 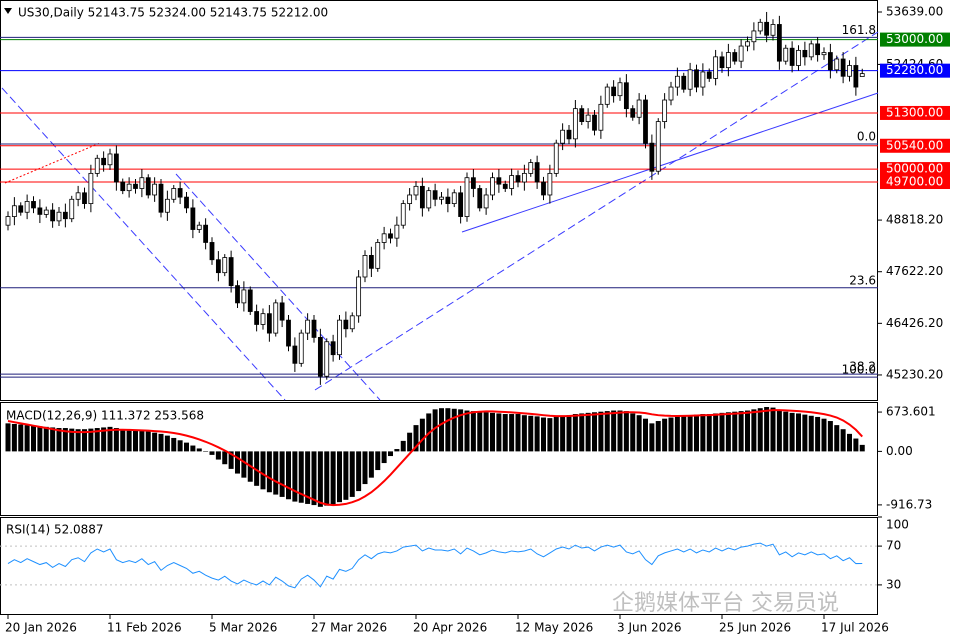 What do you see at coordinates (8, 11) in the screenshot?
I see `menu-triangle` at bounding box center [8, 11].